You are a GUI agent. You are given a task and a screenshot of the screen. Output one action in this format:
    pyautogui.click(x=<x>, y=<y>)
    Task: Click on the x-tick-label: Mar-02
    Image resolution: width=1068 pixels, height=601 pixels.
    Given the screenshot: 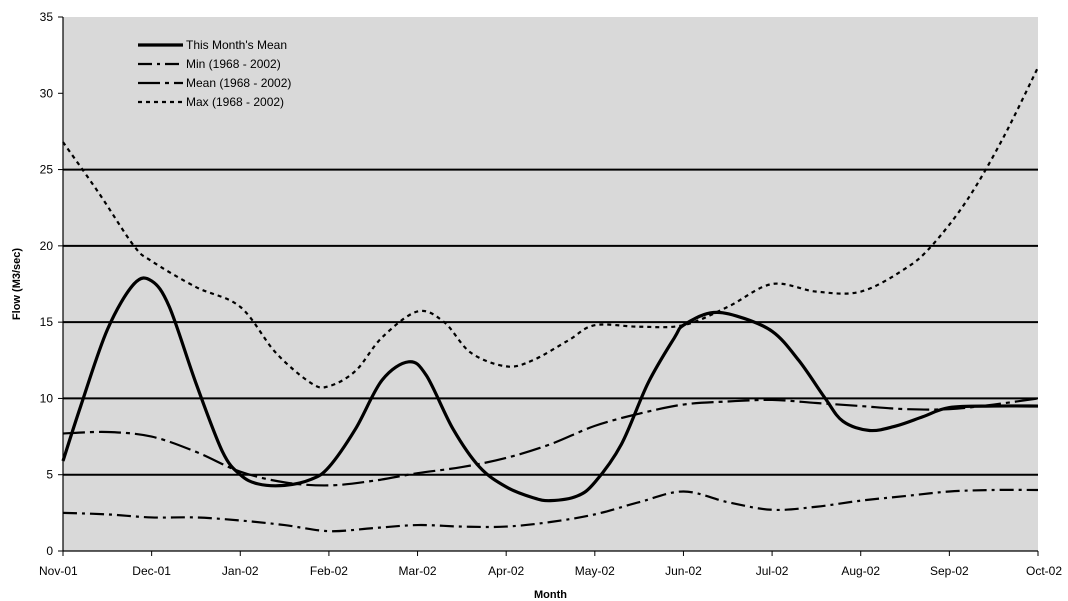 What is the action you would take?
    pyautogui.click(x=418, y=571)
    